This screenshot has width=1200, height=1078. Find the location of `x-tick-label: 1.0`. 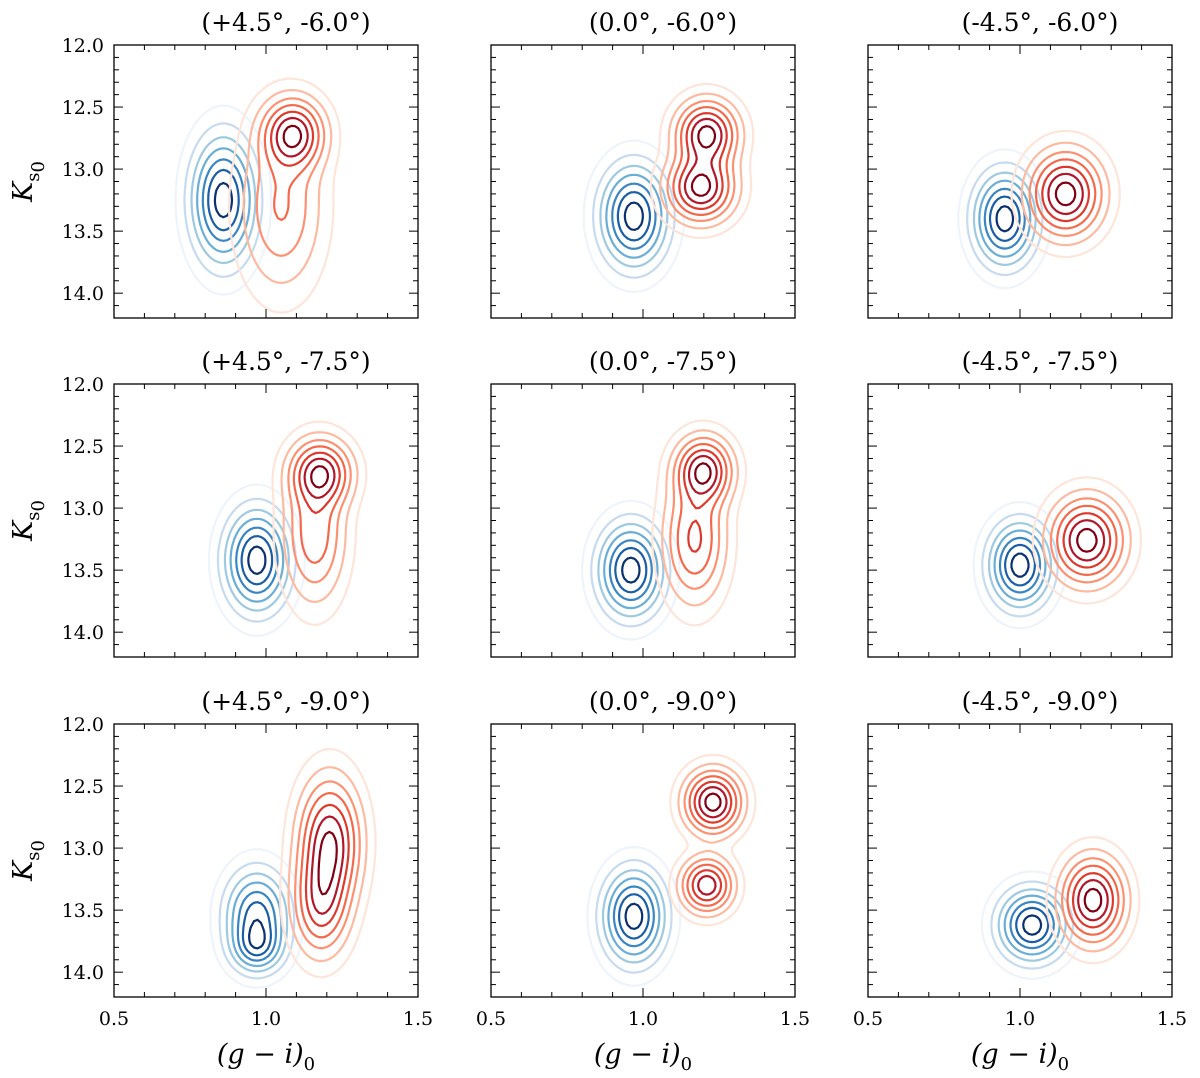

x-tick-label: 1.0 is located at coordinates (1020, 1019).